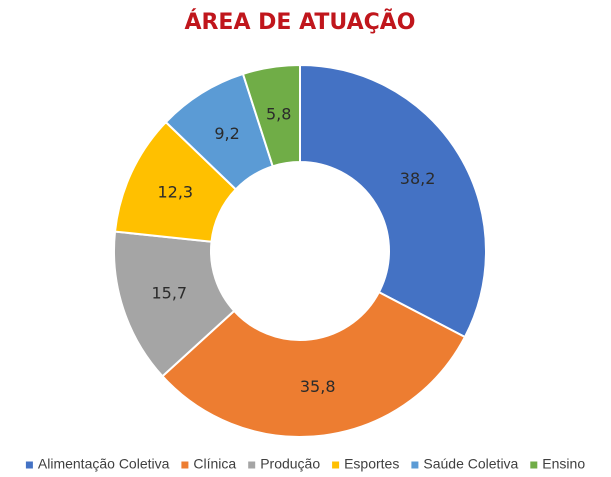 The height and width of the screenshot is (477, 611). I want to click on legend-label-5: Saúde Coletiva, so click(470, 464).